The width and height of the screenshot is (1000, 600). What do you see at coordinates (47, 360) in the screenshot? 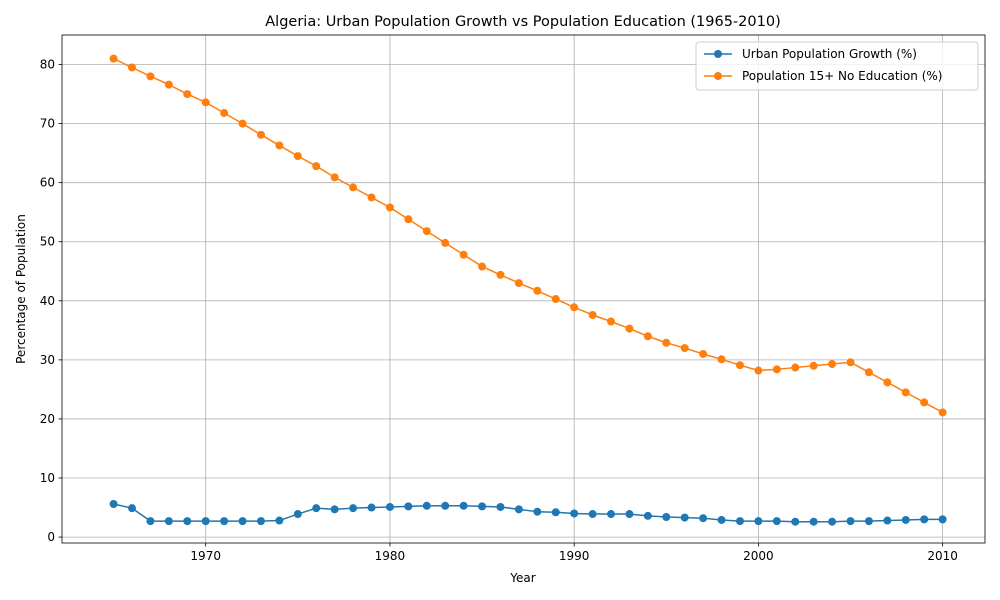
I see `y-tick-label: 30` at bounding box center [47, 360].